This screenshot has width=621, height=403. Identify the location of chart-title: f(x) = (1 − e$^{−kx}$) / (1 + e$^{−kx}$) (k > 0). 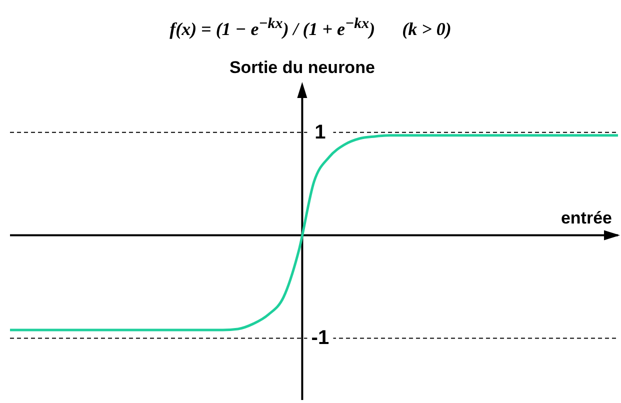
(310, 28).